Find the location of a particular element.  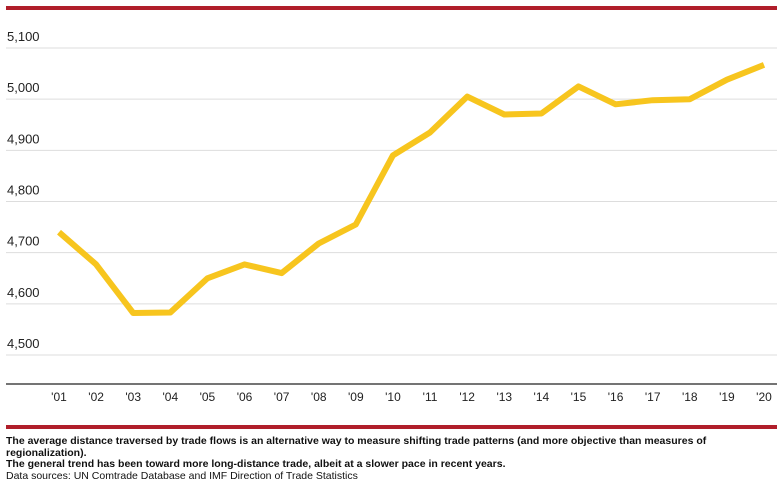

x-tick-label: '03 is located at coordinates (133, 397).